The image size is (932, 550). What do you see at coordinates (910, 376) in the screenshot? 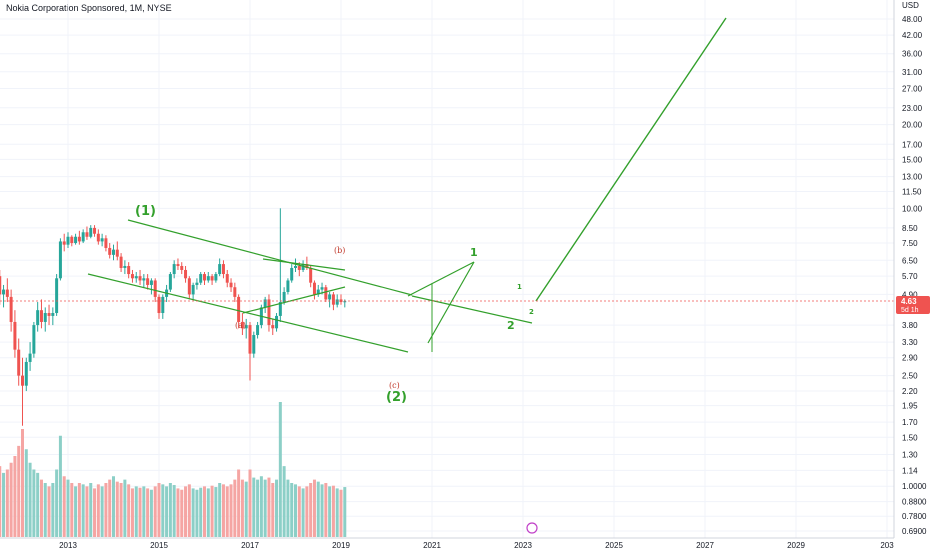
I see `price-tick-label: 2.50` at bounding box center [910, 376].